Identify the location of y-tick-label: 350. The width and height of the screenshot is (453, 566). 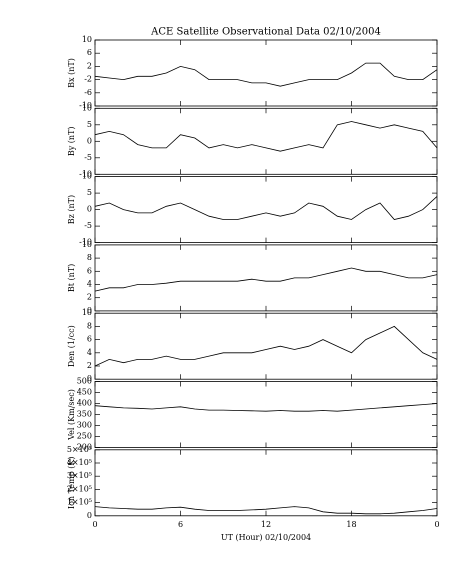
(84, 414).